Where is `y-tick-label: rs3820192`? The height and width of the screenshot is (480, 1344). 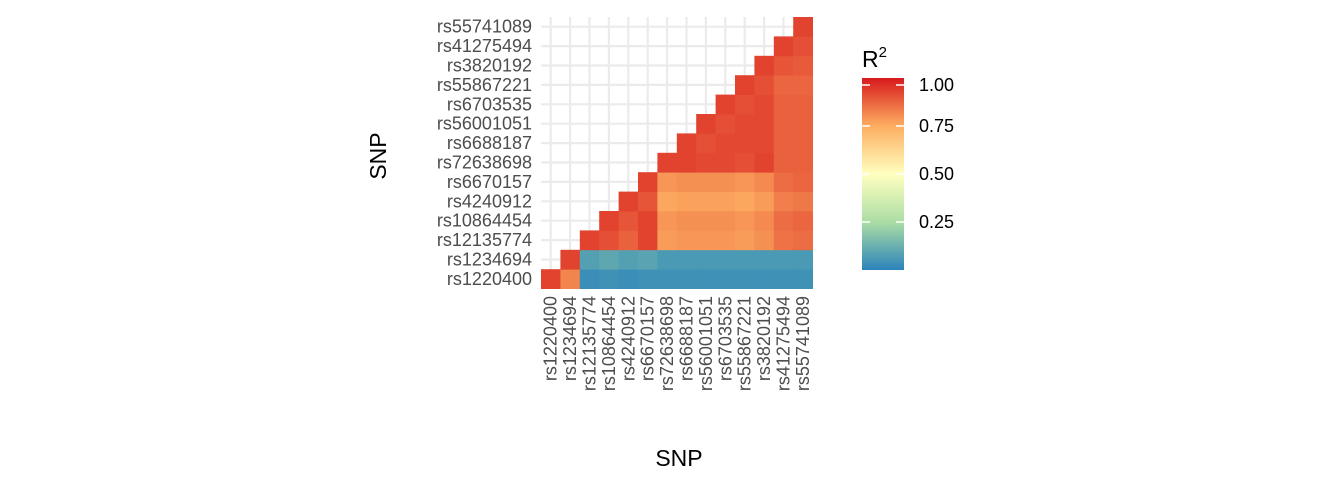
y-tick-label: rs3820192 is located at coordinates (489, 66).